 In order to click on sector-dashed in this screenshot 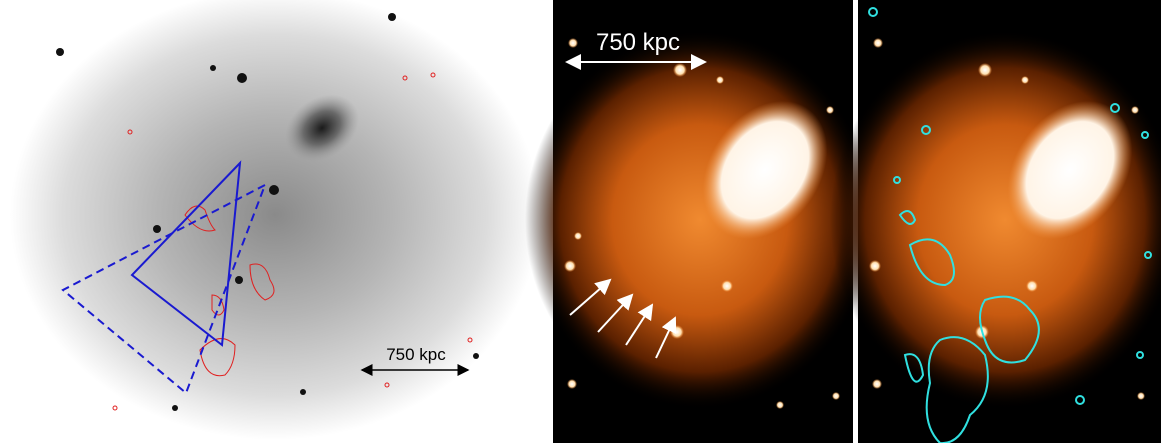, I will do `click(164, 288)`.